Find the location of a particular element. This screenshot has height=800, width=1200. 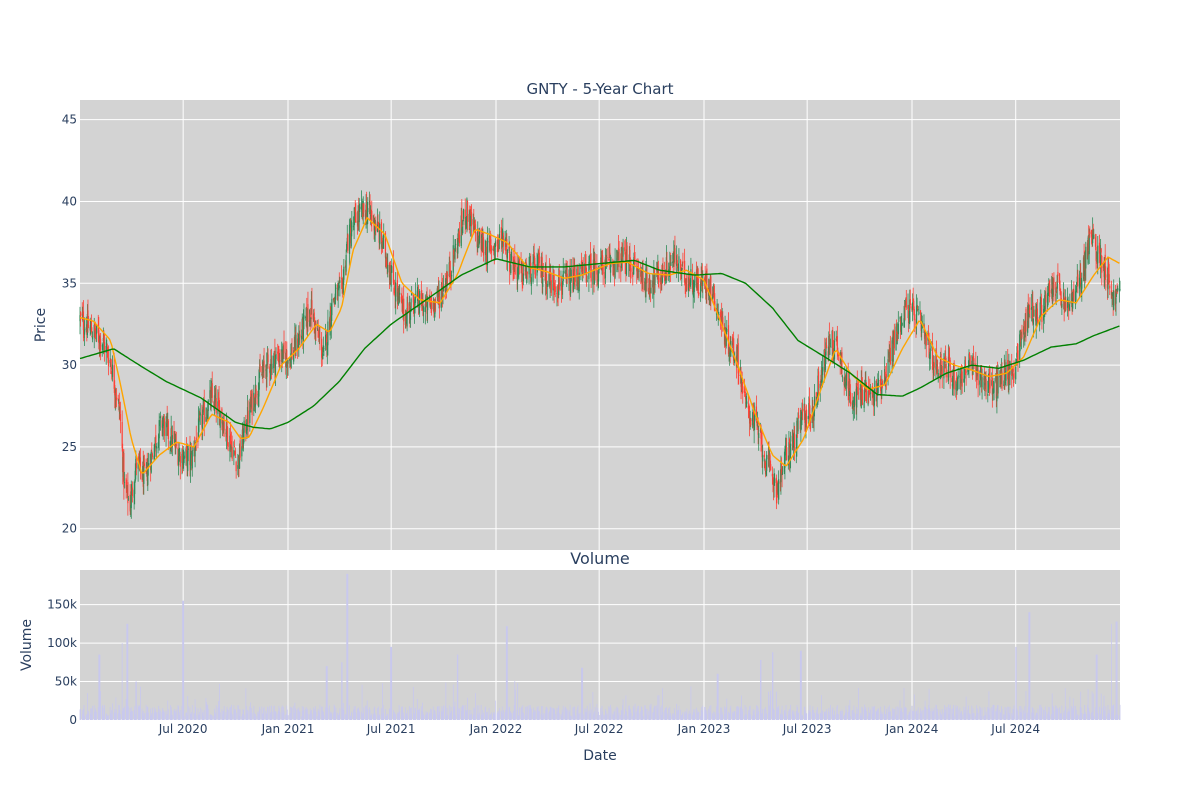

price-tick-label: 20 is located at coordinates (69, 529).